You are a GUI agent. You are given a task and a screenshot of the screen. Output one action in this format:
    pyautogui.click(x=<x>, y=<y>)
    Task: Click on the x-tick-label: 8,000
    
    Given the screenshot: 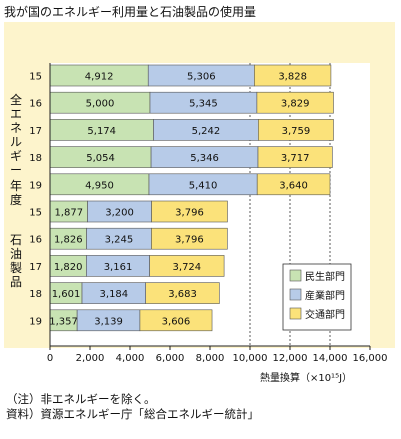 What is the action you would take?
    pyautogui.click(x=210, y=358)
    